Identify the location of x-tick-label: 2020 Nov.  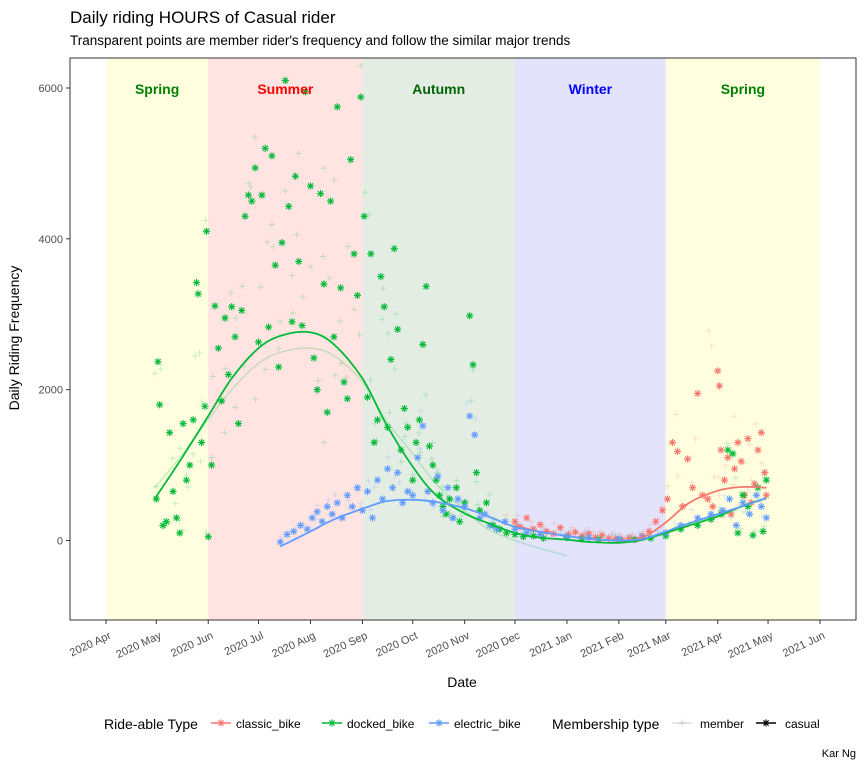
(448, 645).